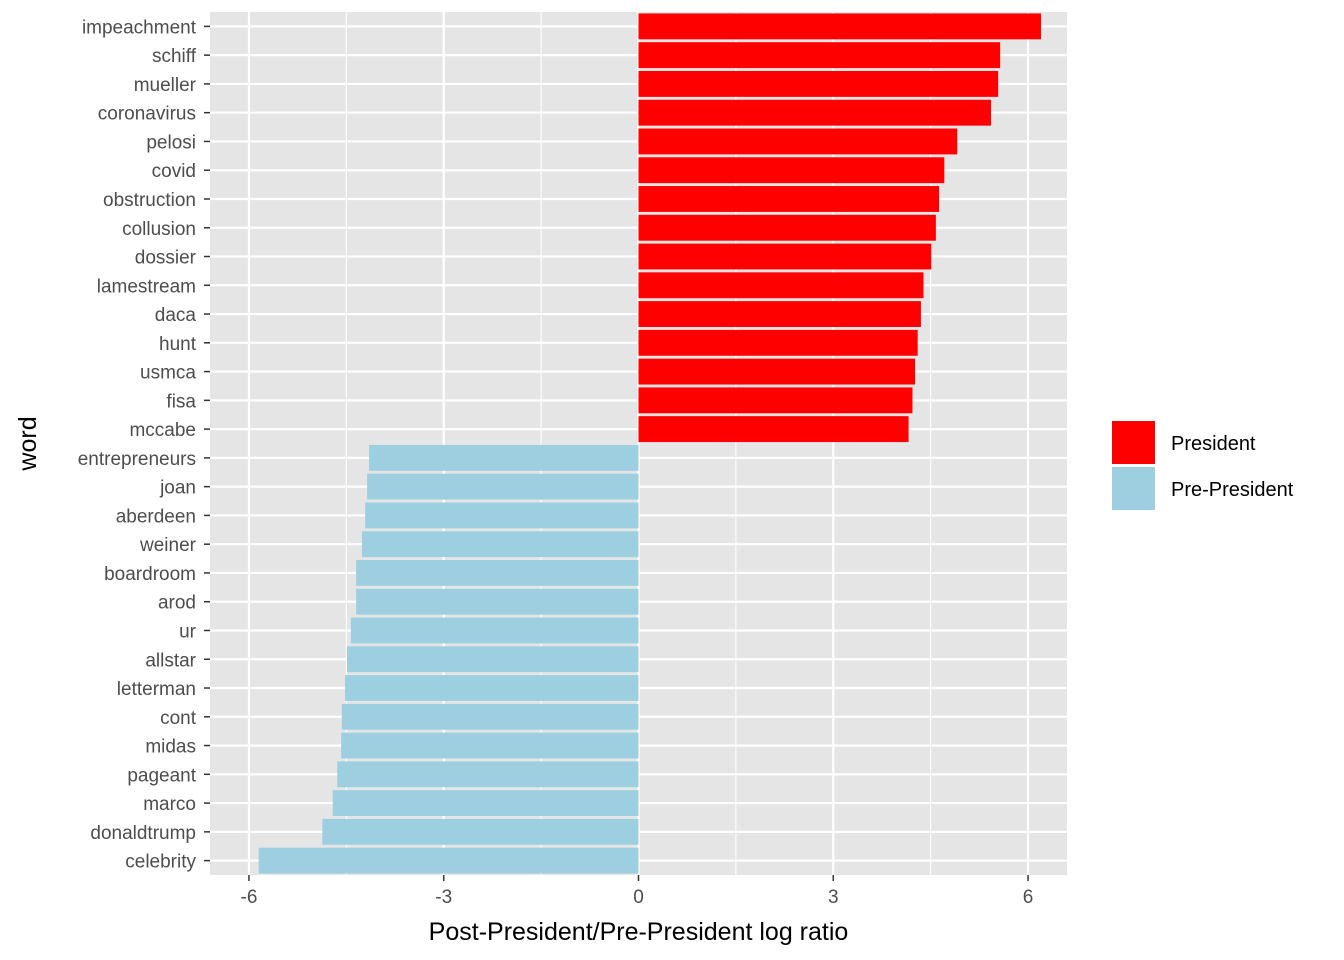  I want to click on bar-hunt, so click(778, 342).